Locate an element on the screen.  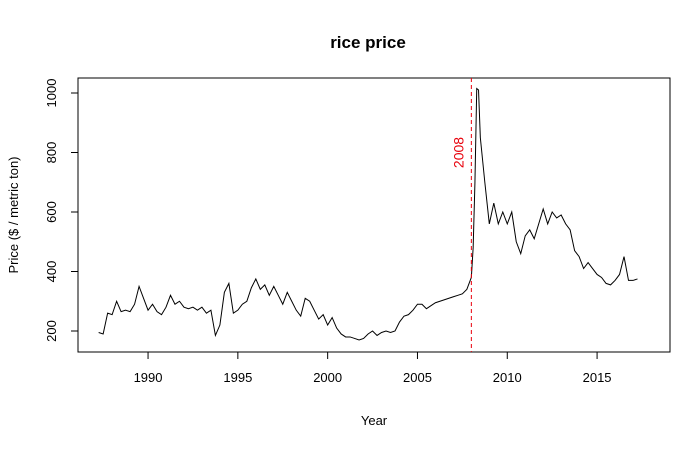
y-tick-label: 1000 is located at coordinates (51, 93).